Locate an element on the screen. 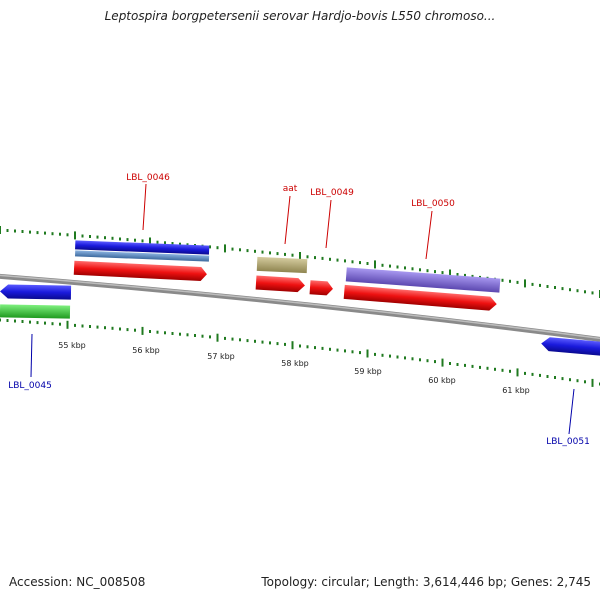 The height and width of the screenshot is (600, 600). label-lbl-0050: LBL_0050 is located at coordinates (433, 204).